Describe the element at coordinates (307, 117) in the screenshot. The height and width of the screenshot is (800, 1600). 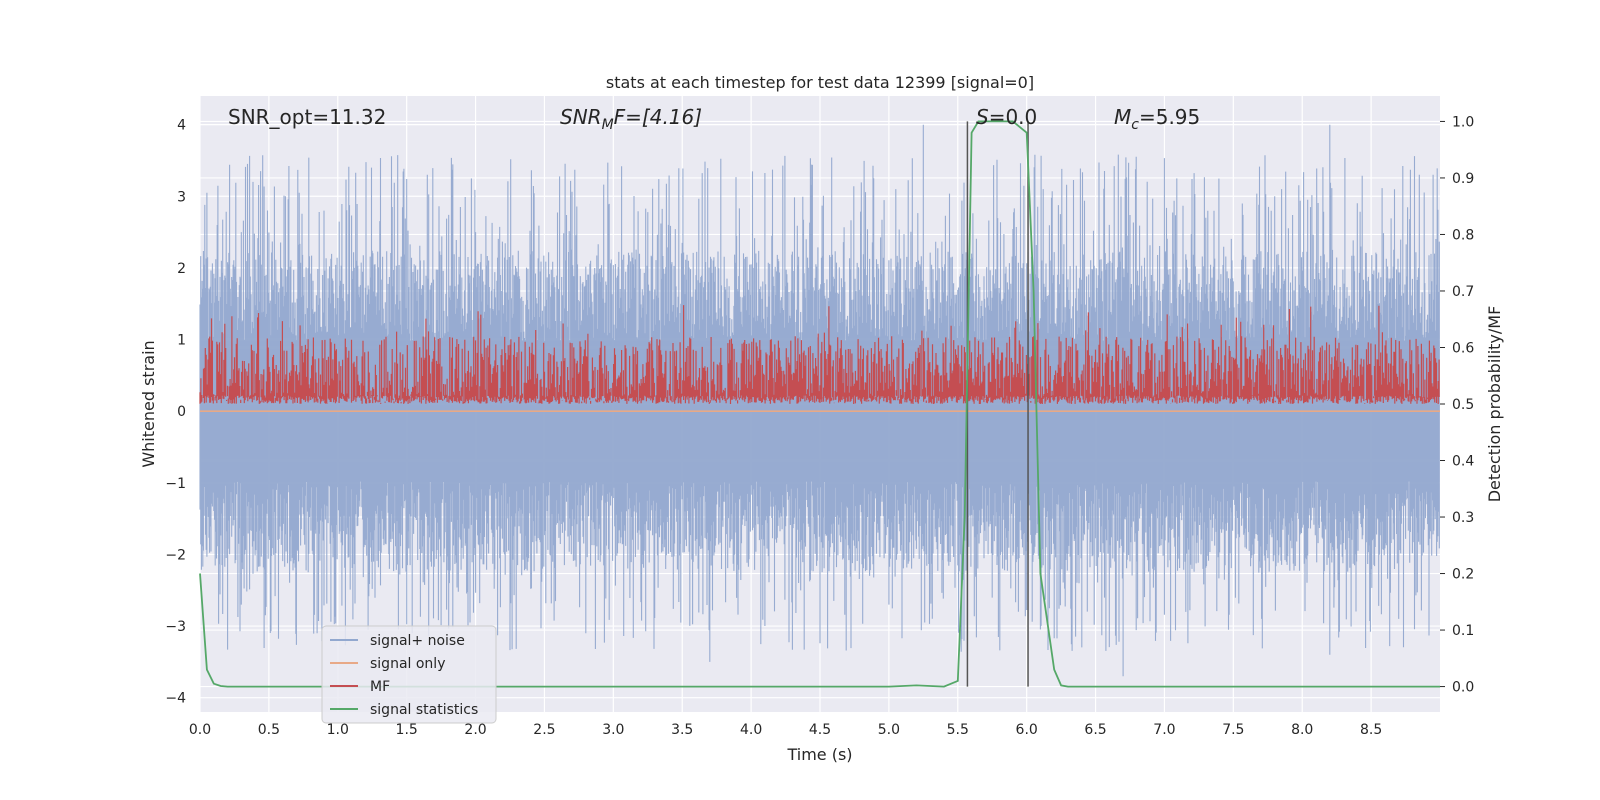
I see `annotation-snr-opt: SNR_opt=11.32` at that location.